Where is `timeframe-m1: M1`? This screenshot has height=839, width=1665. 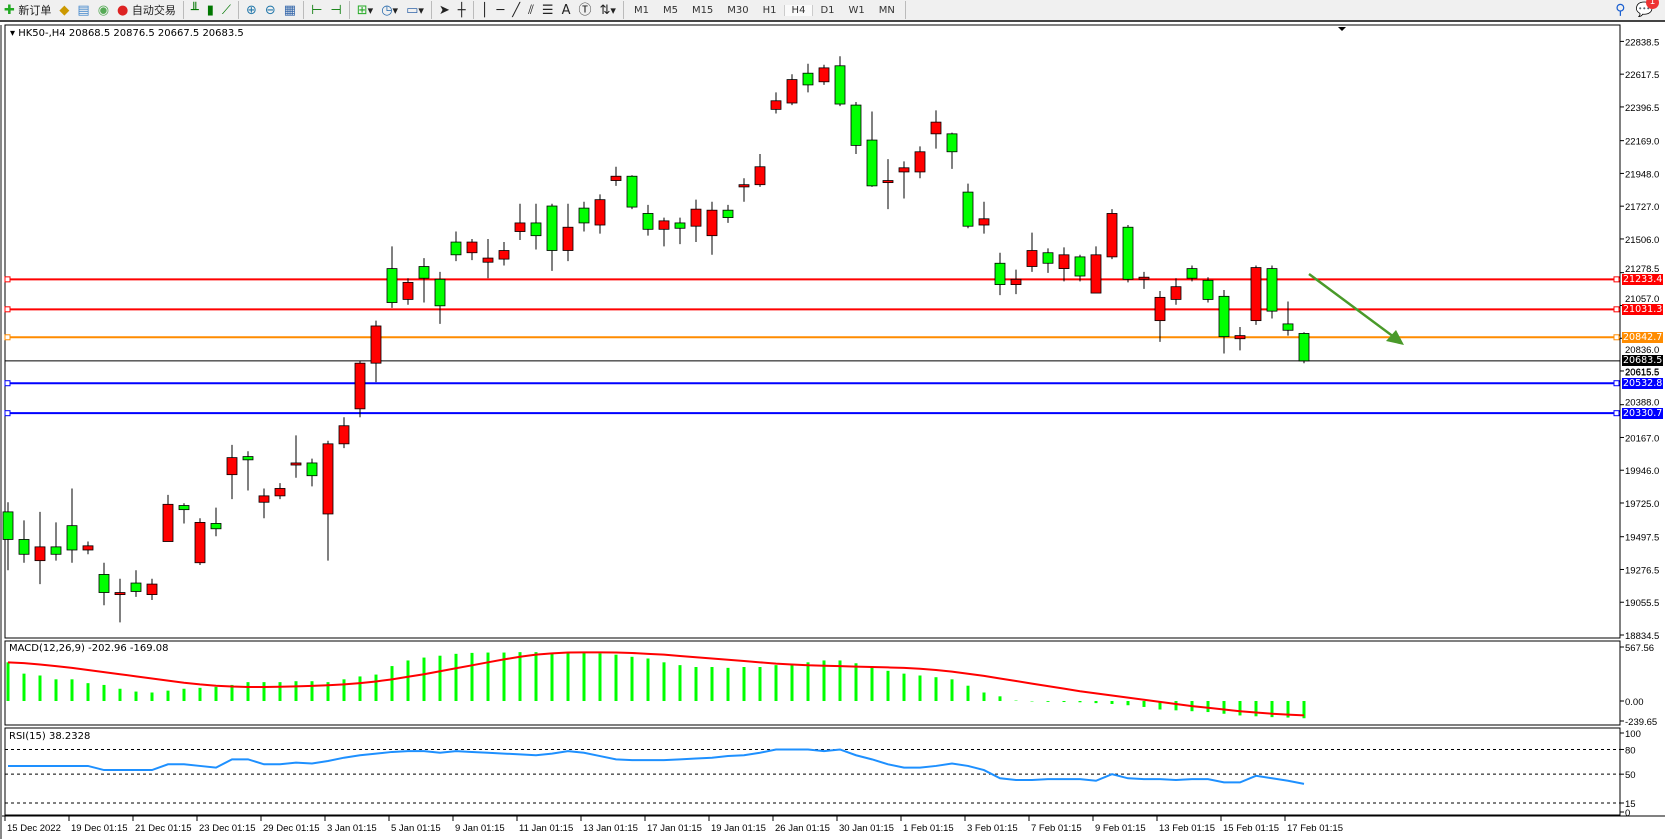
timeframe-m1: M1 is located at coordinates (641, 10).